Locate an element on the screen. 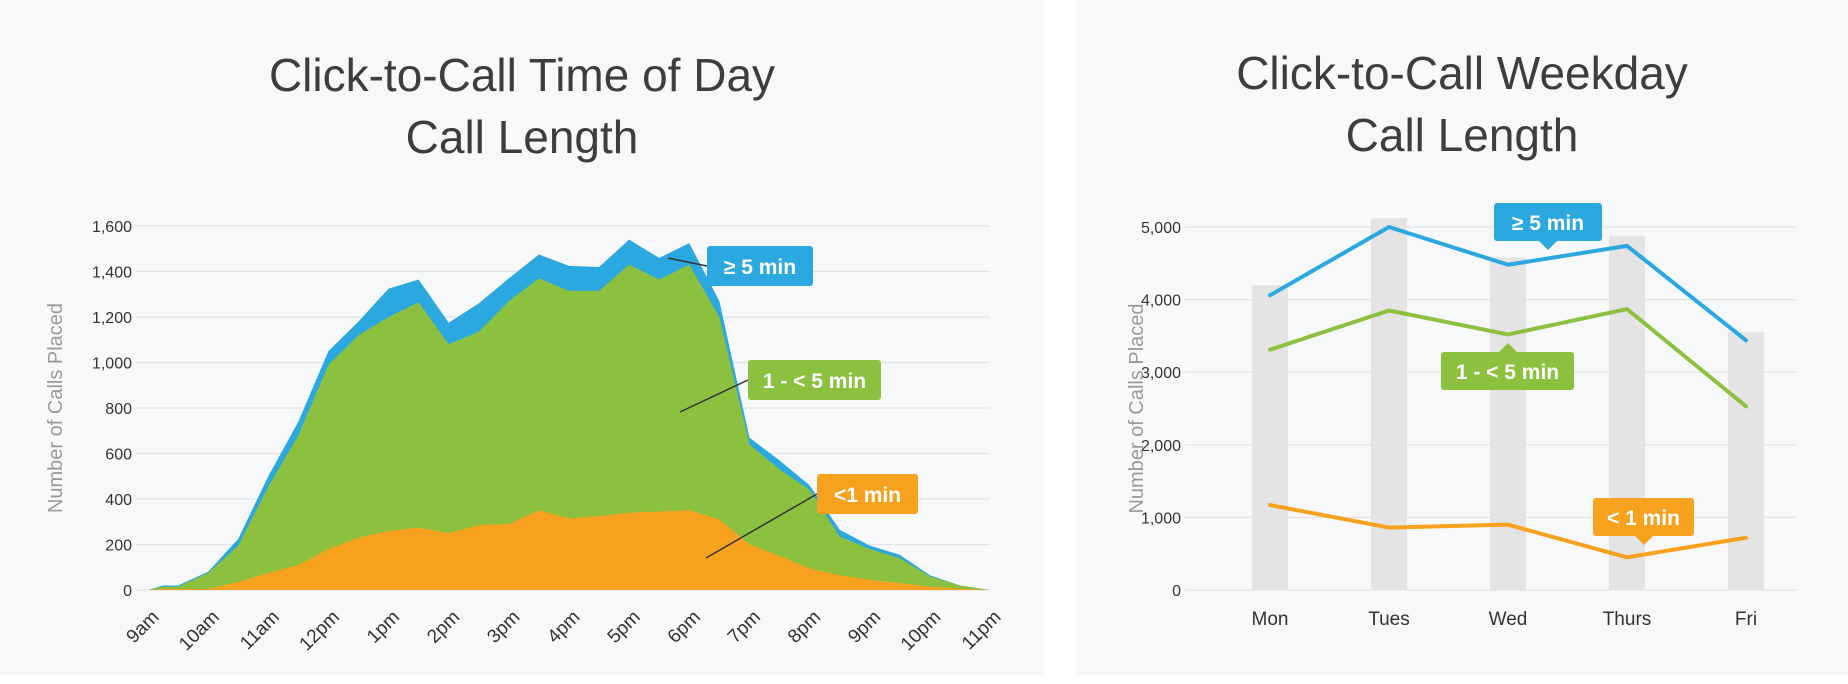 The image size is (1848, 684). y-tick-label: 4,000 is located at coordinates (1161, 301).